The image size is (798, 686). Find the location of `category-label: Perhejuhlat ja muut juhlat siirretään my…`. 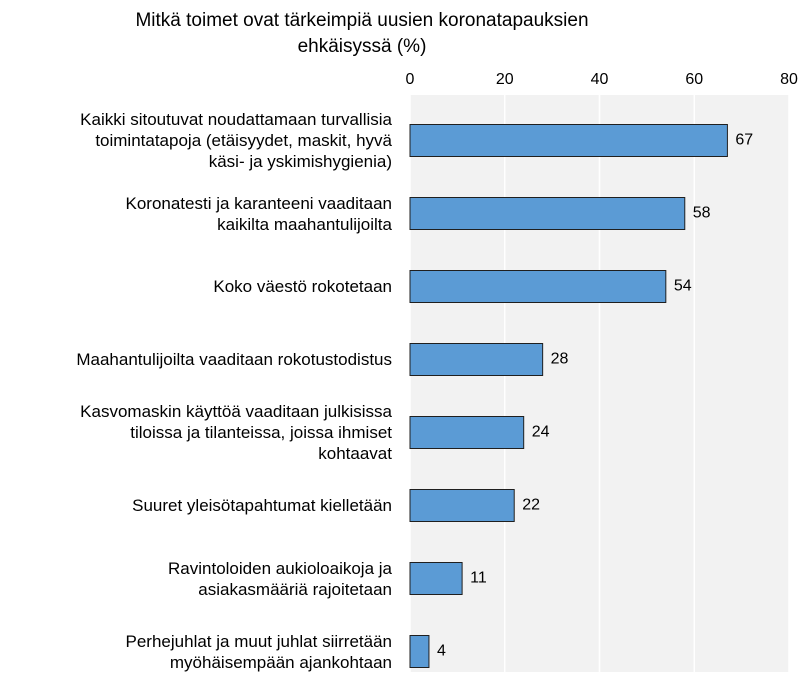

category-label: Perhejuhlat ja muut juhlat siirretään my… is located at coordinates (258, 651).